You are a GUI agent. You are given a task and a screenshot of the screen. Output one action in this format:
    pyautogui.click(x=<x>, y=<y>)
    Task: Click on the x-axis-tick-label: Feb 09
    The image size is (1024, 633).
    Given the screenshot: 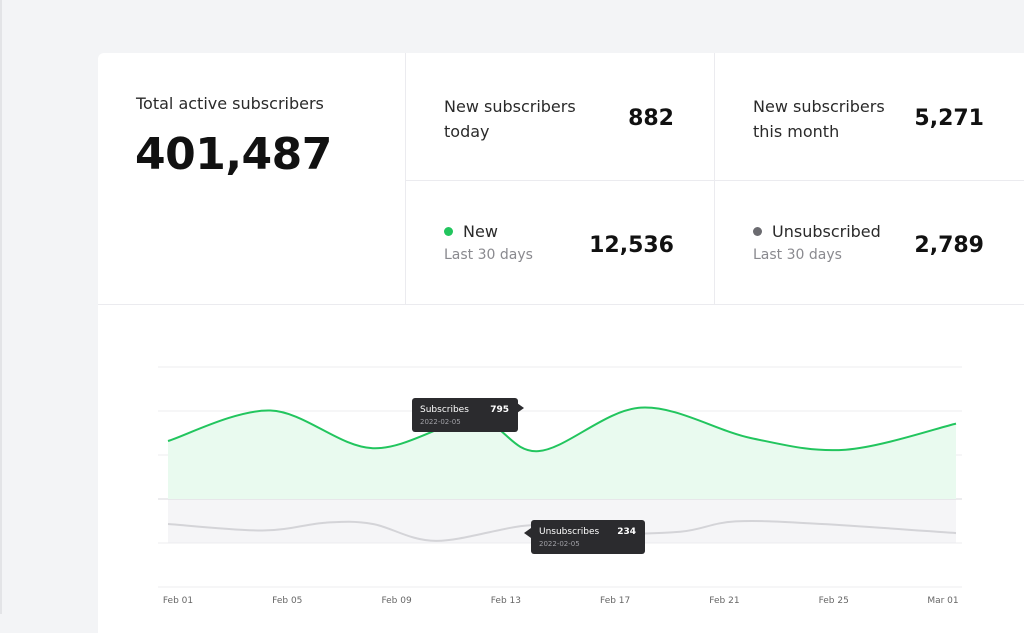 What is the action you would take?
    pyautogui.click(x=396, y=601)
    